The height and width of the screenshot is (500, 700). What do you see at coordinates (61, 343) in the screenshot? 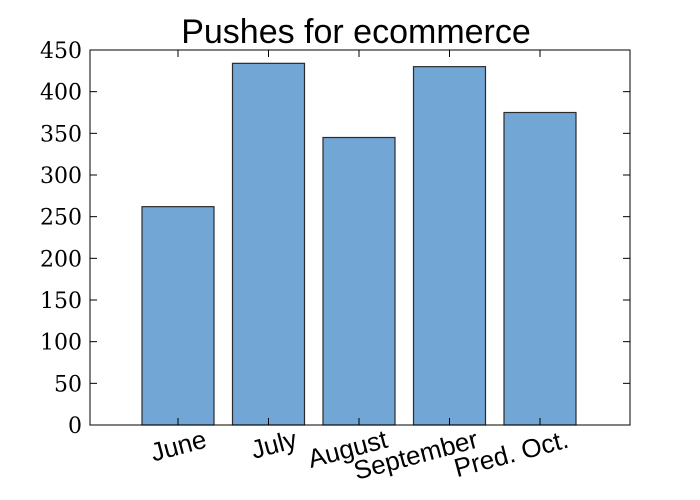
I see `ytick-label-100: 100` at bounding box center [61, 343].